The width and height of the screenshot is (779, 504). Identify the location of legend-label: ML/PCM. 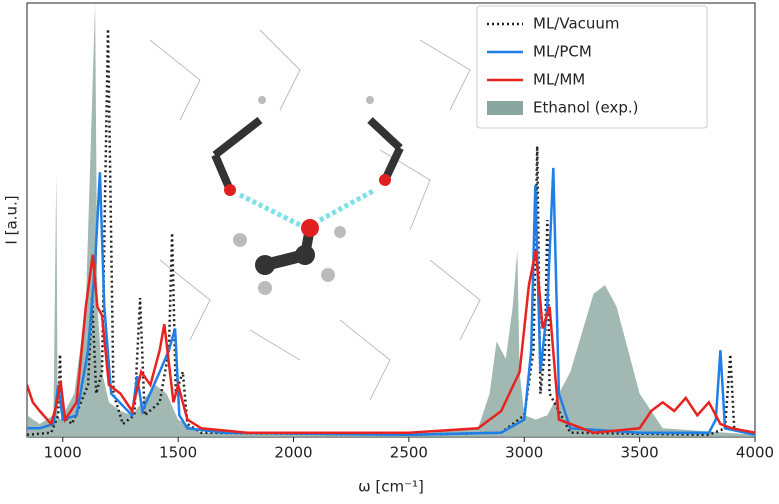
(562, 52).